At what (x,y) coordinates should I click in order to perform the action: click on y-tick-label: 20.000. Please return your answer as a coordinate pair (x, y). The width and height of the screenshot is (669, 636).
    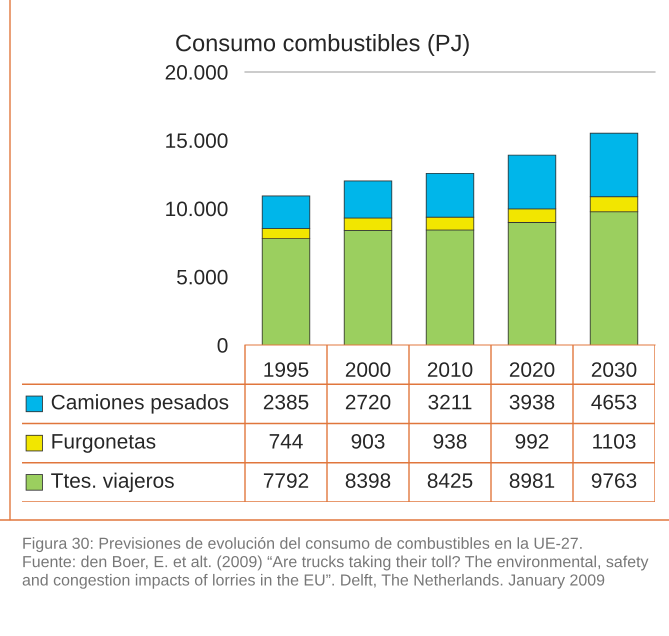
    Looking at the image, I should click on (197, 72).